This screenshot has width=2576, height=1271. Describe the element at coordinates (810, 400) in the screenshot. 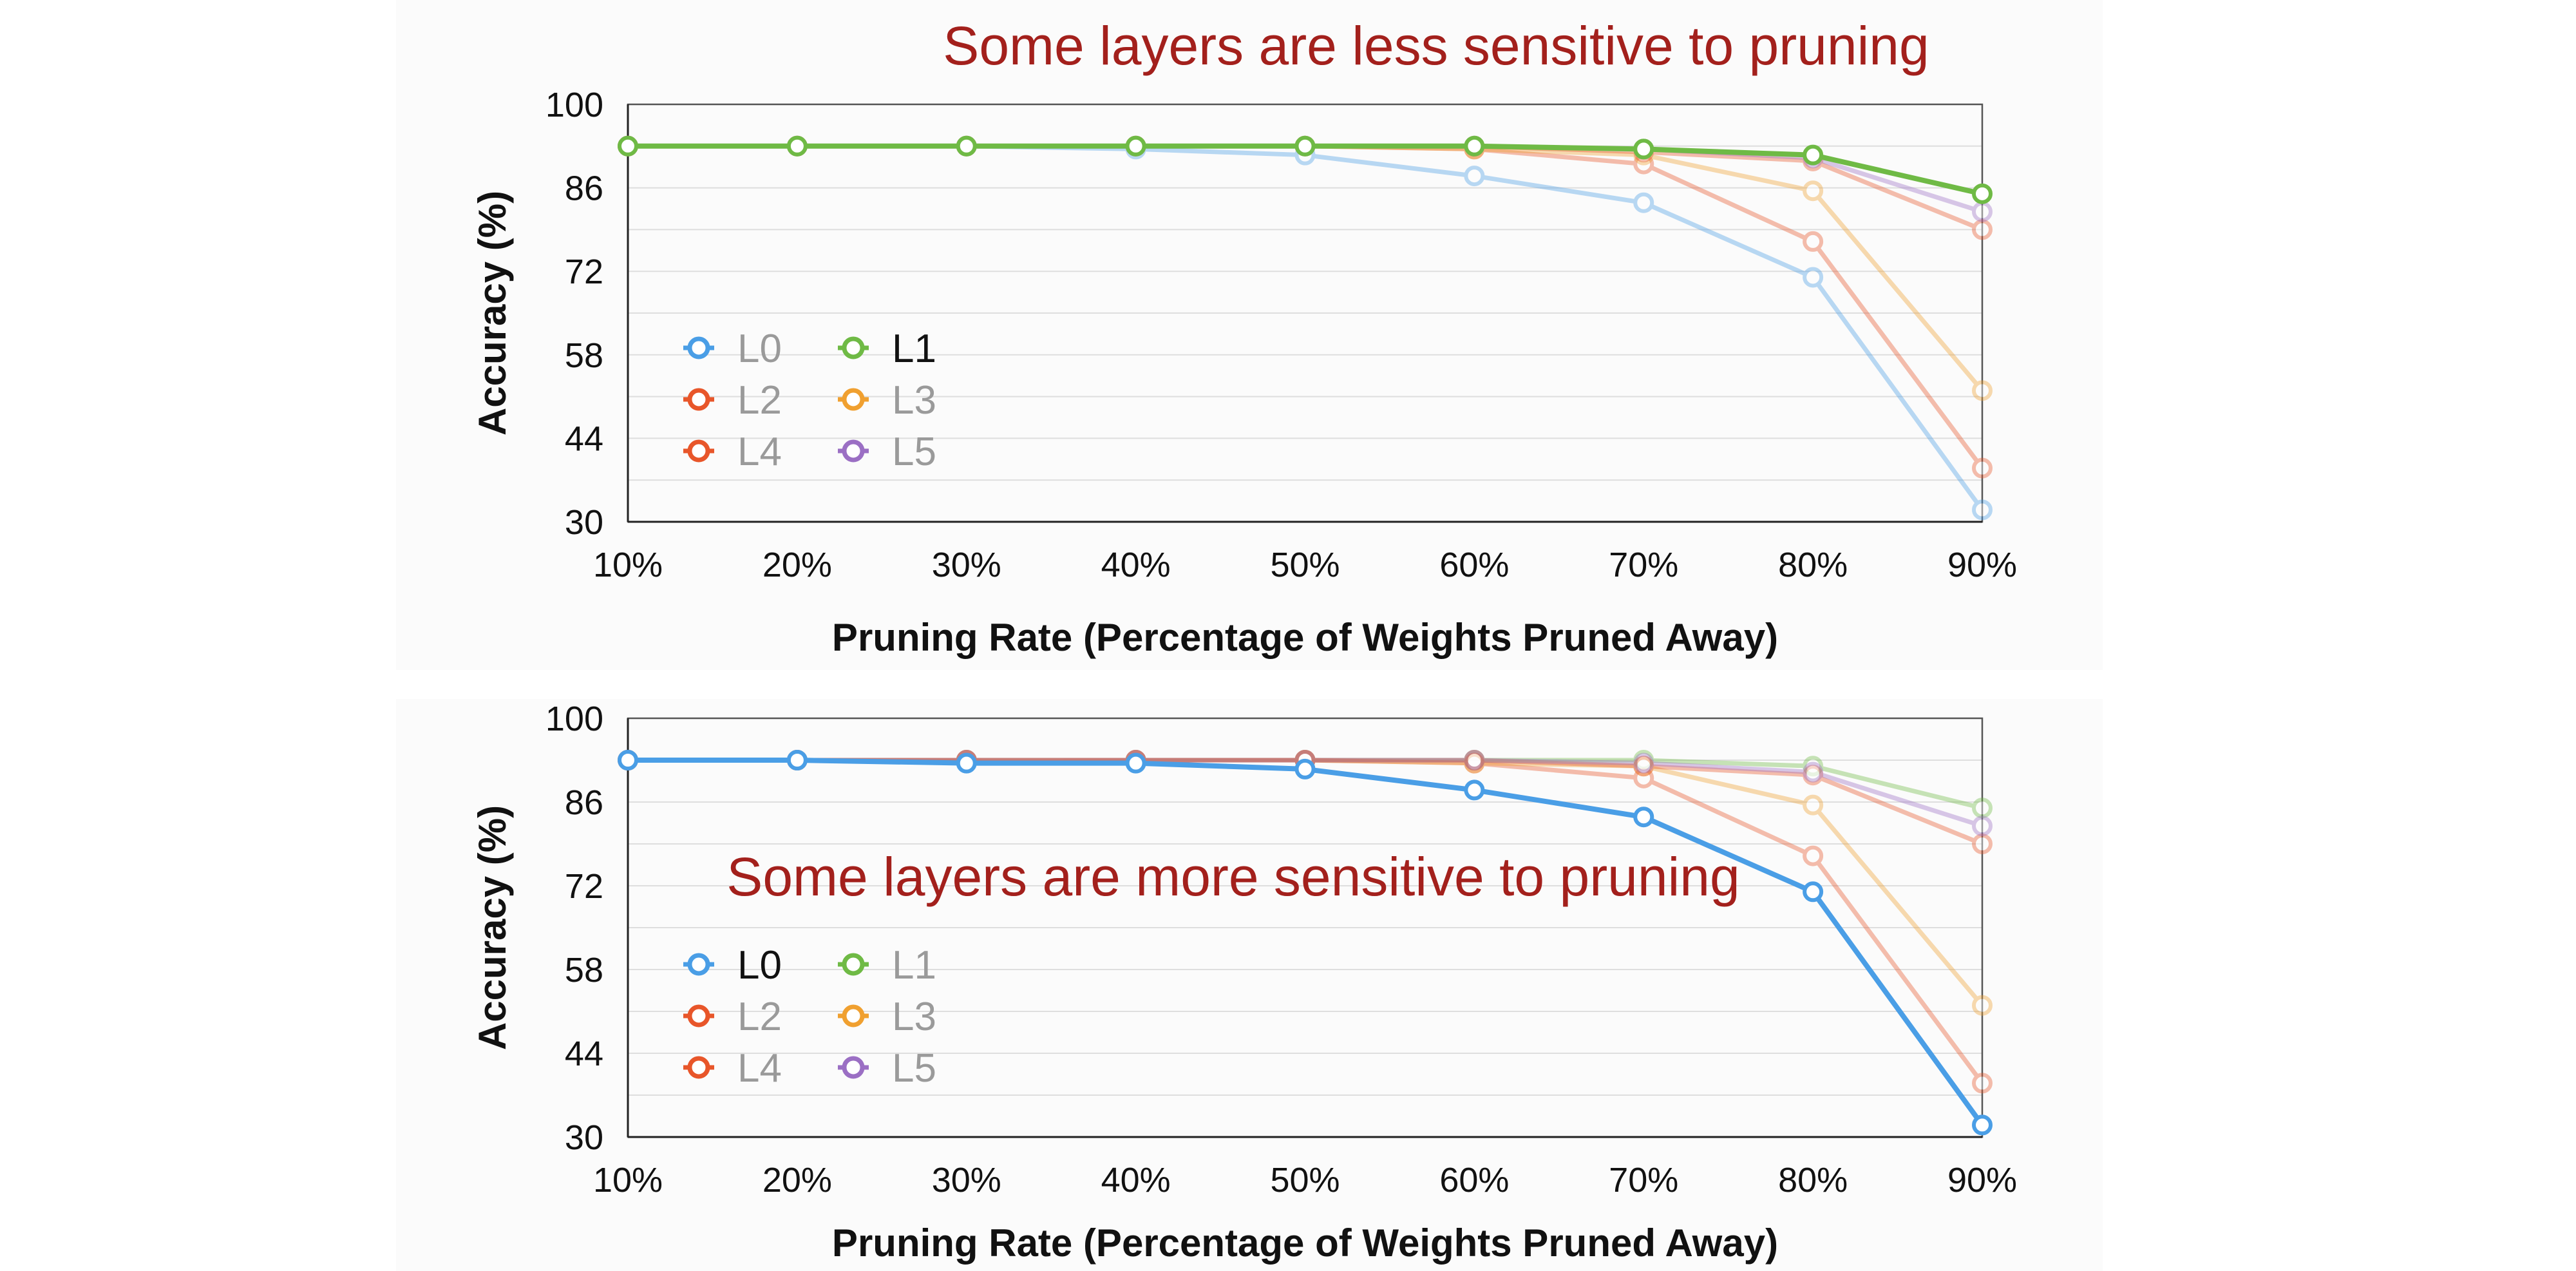

I see `legend: L0 L1 L2 L3 L4 L5` at that location.